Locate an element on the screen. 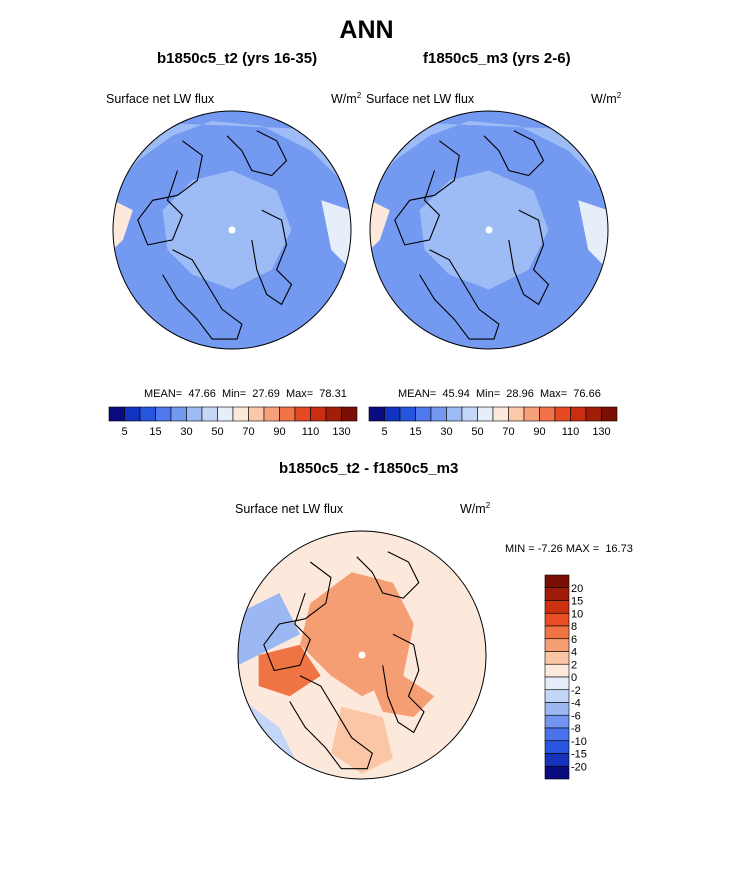 The height and width of the screenshot is (882, 733). panel1-colorbar-tick-label: 30 is located at coordinates (186, 432).